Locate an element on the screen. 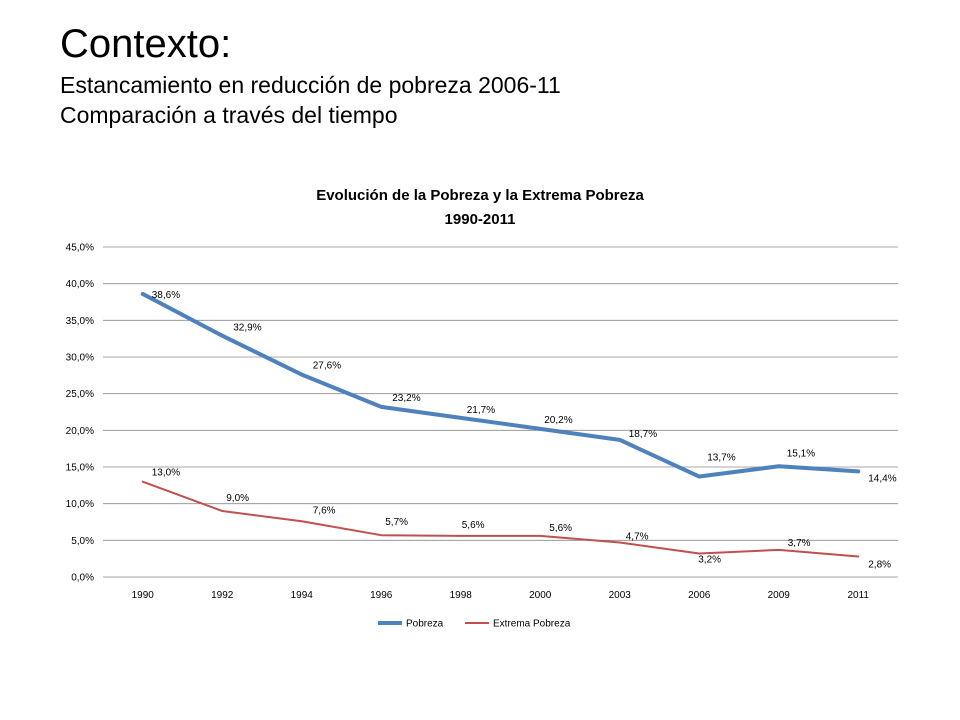 This screenshot has width=960, height=720. y-tick-label: 25,0% is located at coordinates (80, 394).